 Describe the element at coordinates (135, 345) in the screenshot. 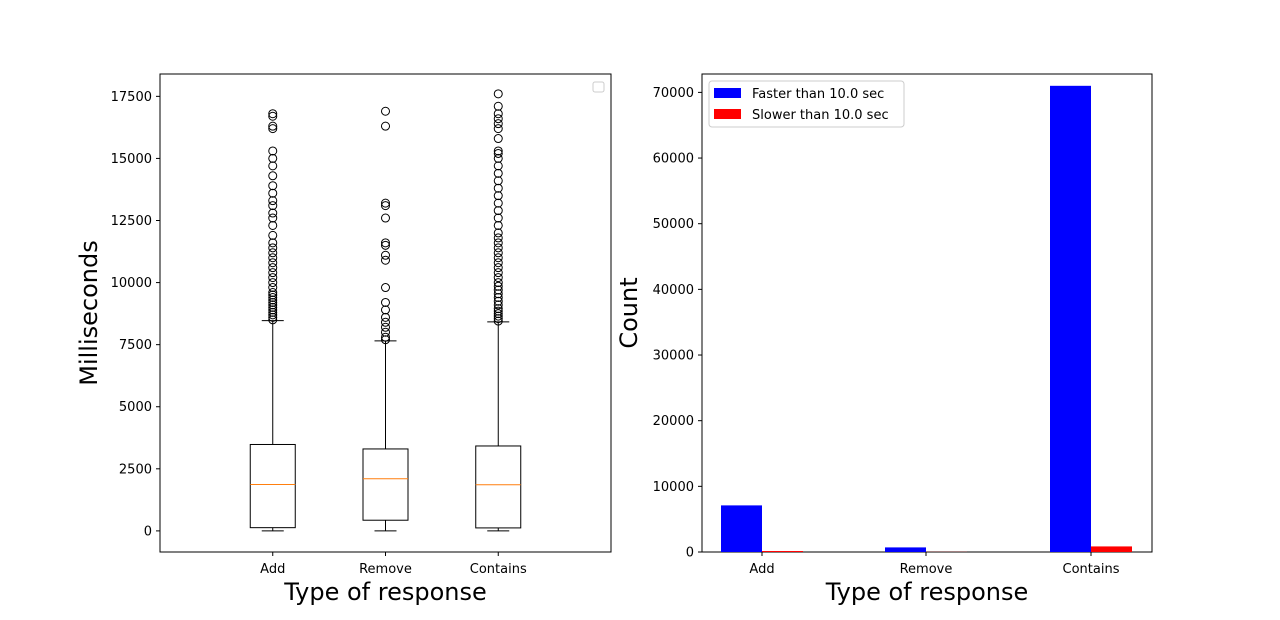

I see `boxplot-ytick-label: 7500` at that location.